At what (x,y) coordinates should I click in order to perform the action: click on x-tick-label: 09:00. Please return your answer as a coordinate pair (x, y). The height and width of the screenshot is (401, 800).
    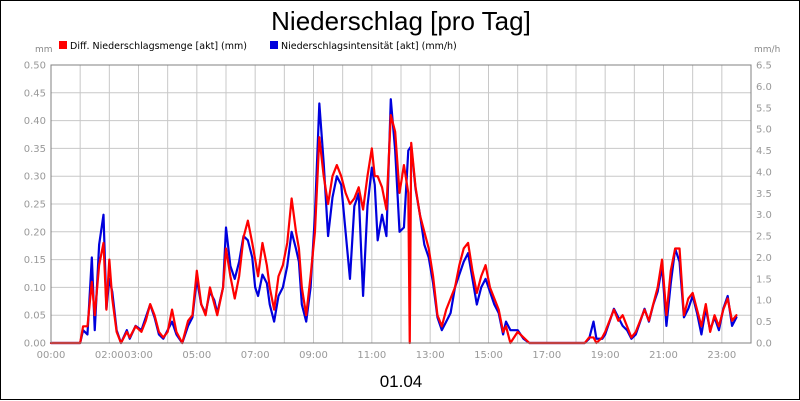
    Looking at the image, I should click on (313, 355).